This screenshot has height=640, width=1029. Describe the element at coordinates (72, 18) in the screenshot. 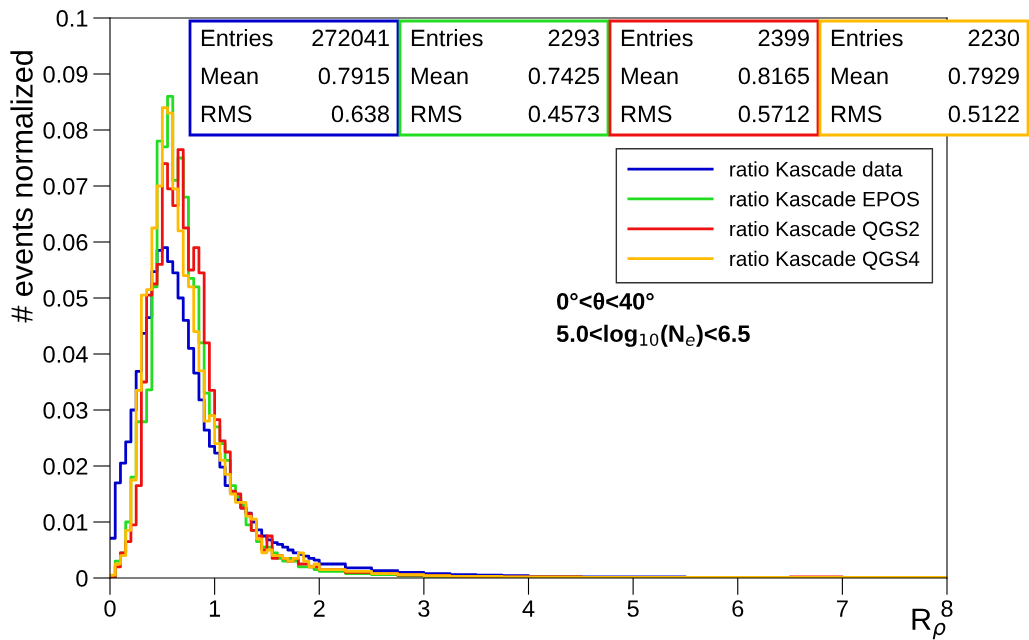

I see `y-tick-label: 0.1` at that location.